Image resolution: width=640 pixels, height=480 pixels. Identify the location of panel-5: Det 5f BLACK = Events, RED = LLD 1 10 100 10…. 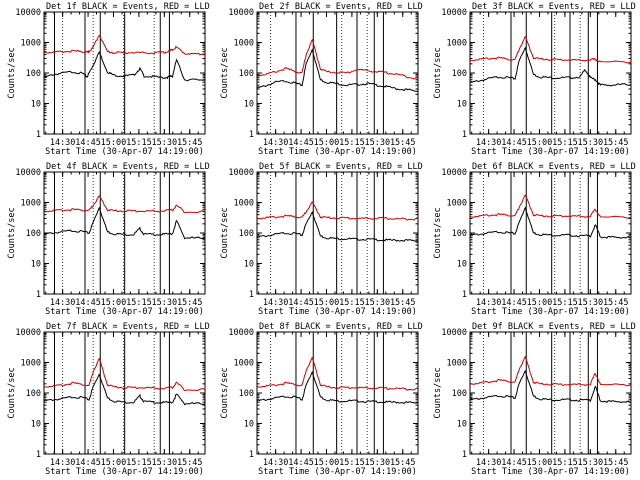
(321, 239).